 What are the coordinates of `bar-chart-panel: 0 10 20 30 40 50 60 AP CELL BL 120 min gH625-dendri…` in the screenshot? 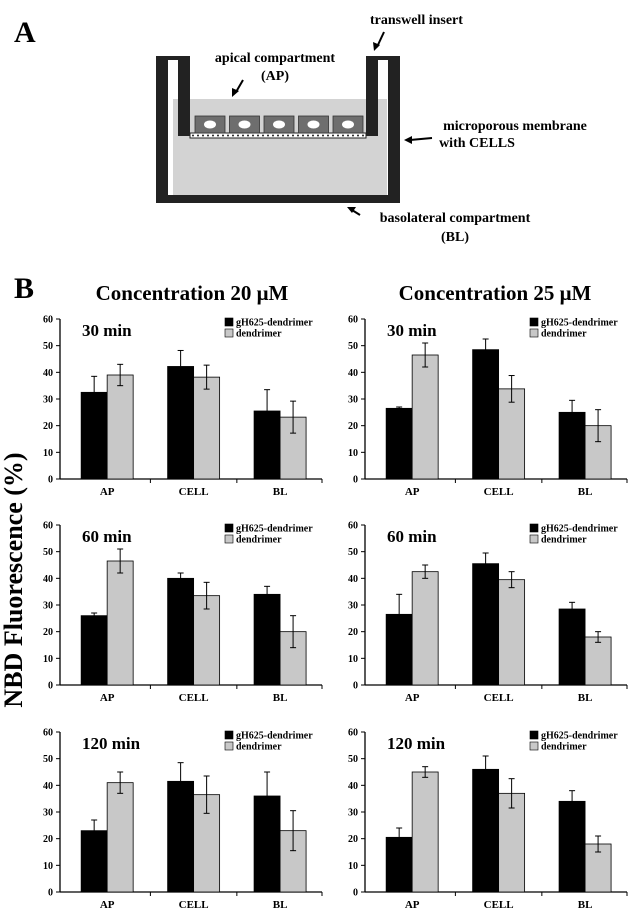 It's located at (183, 818).